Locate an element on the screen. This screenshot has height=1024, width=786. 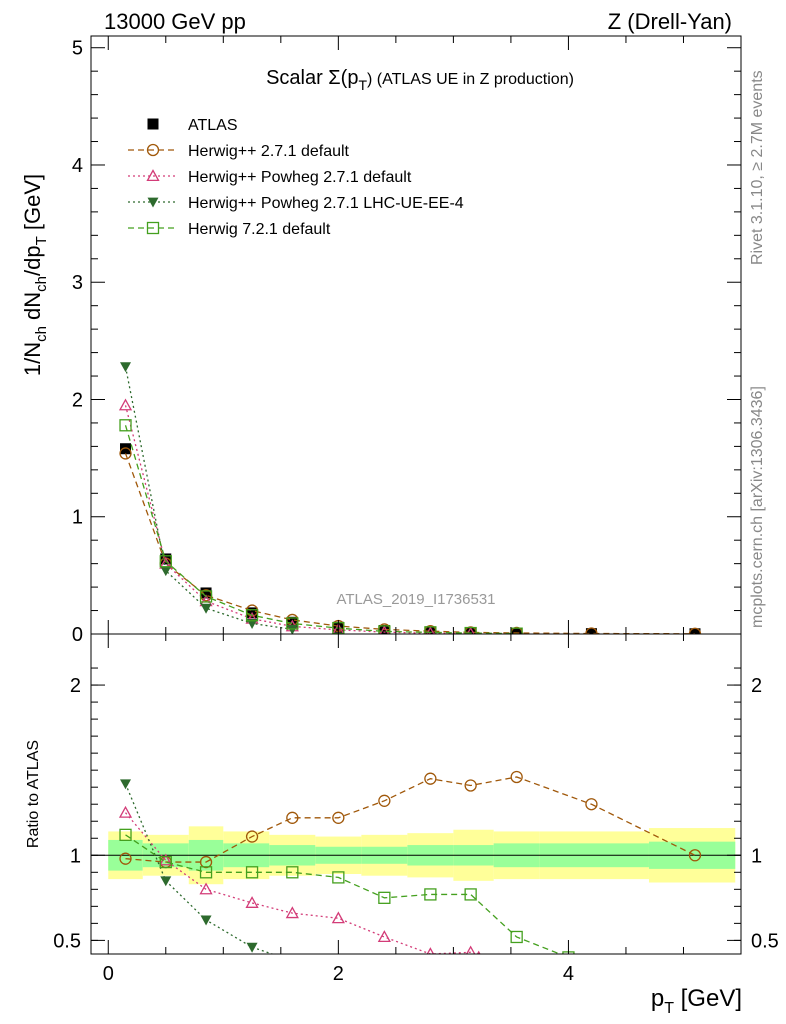
x-axis-label: pT [GeV] is located at coordinates (696, 1001).